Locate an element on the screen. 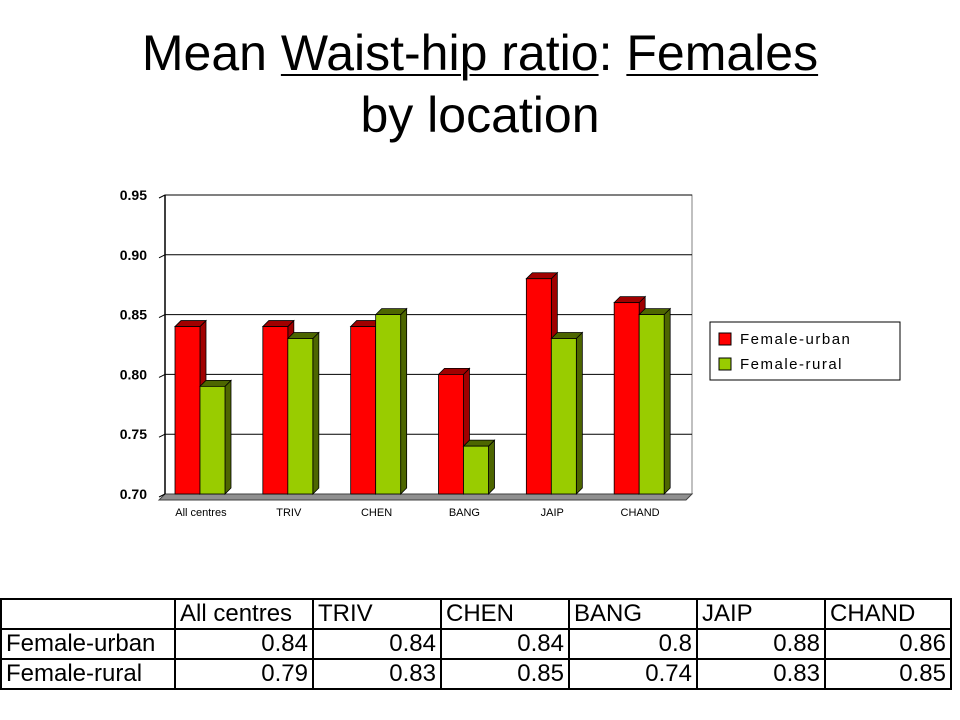  table-cell: 0.79 is located at coordinates (244, 674).